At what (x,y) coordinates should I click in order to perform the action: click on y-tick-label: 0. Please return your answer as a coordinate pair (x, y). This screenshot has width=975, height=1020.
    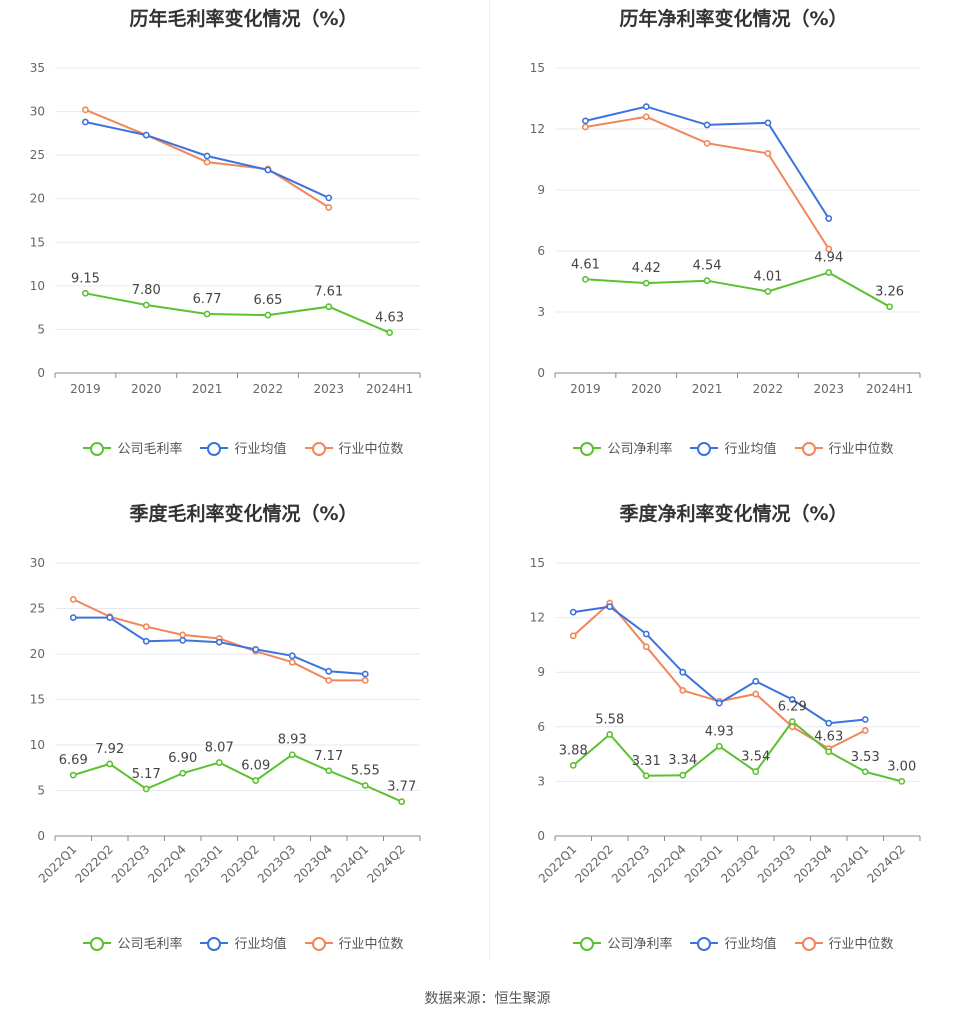
    Looking at the image, I should click on (541, 836).